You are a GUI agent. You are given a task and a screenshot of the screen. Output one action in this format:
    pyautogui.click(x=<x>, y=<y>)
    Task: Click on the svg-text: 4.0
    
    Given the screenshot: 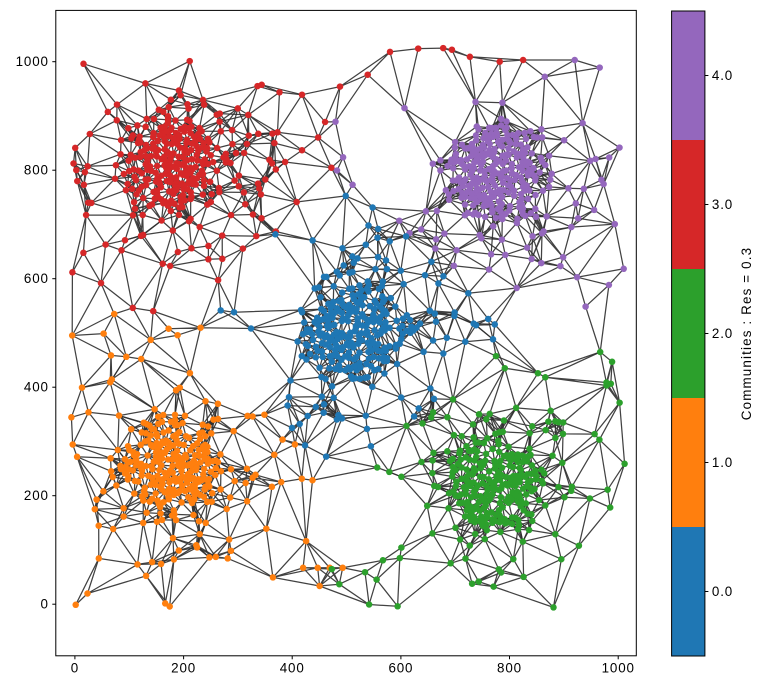 What is the action you would take?
    pyautogui.click(x=722, y=75)
    